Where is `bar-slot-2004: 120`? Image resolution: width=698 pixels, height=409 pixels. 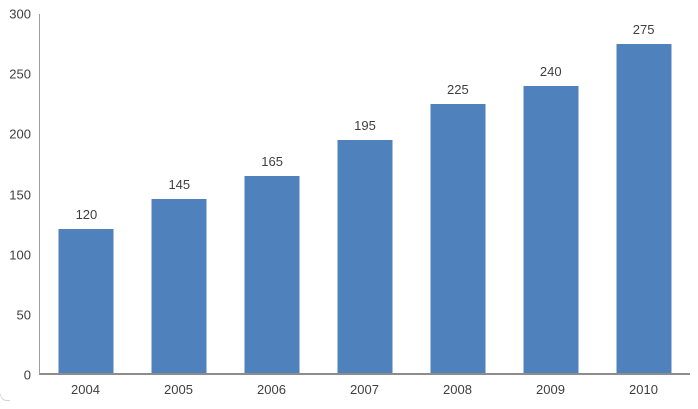
bar-slot-2004: 120 is located at coordinates (86, 193).